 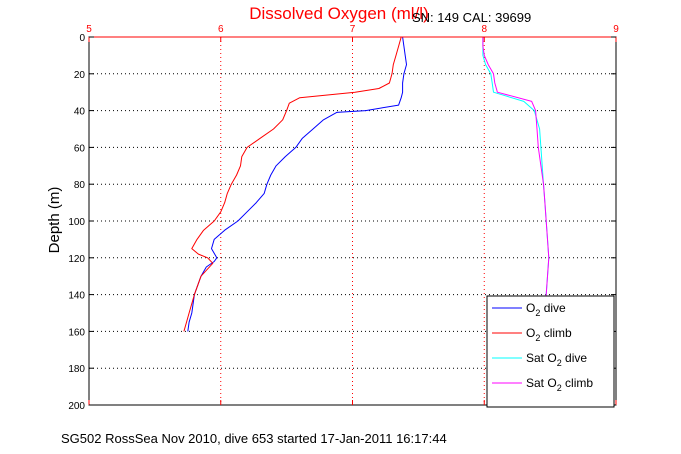 I want to click on y-tick-label: 100, so click(x=76, y=222).